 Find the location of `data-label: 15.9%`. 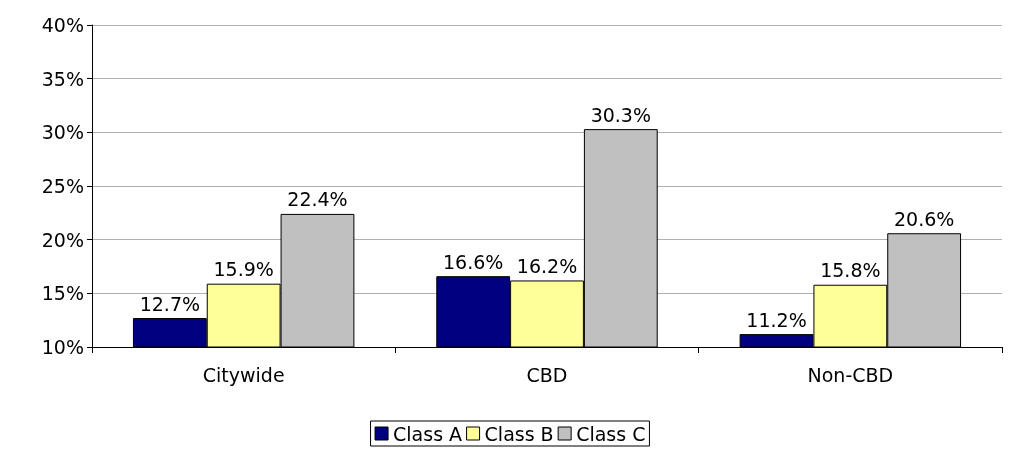

data-label: 15.9% is located at coordinates (243, 269).